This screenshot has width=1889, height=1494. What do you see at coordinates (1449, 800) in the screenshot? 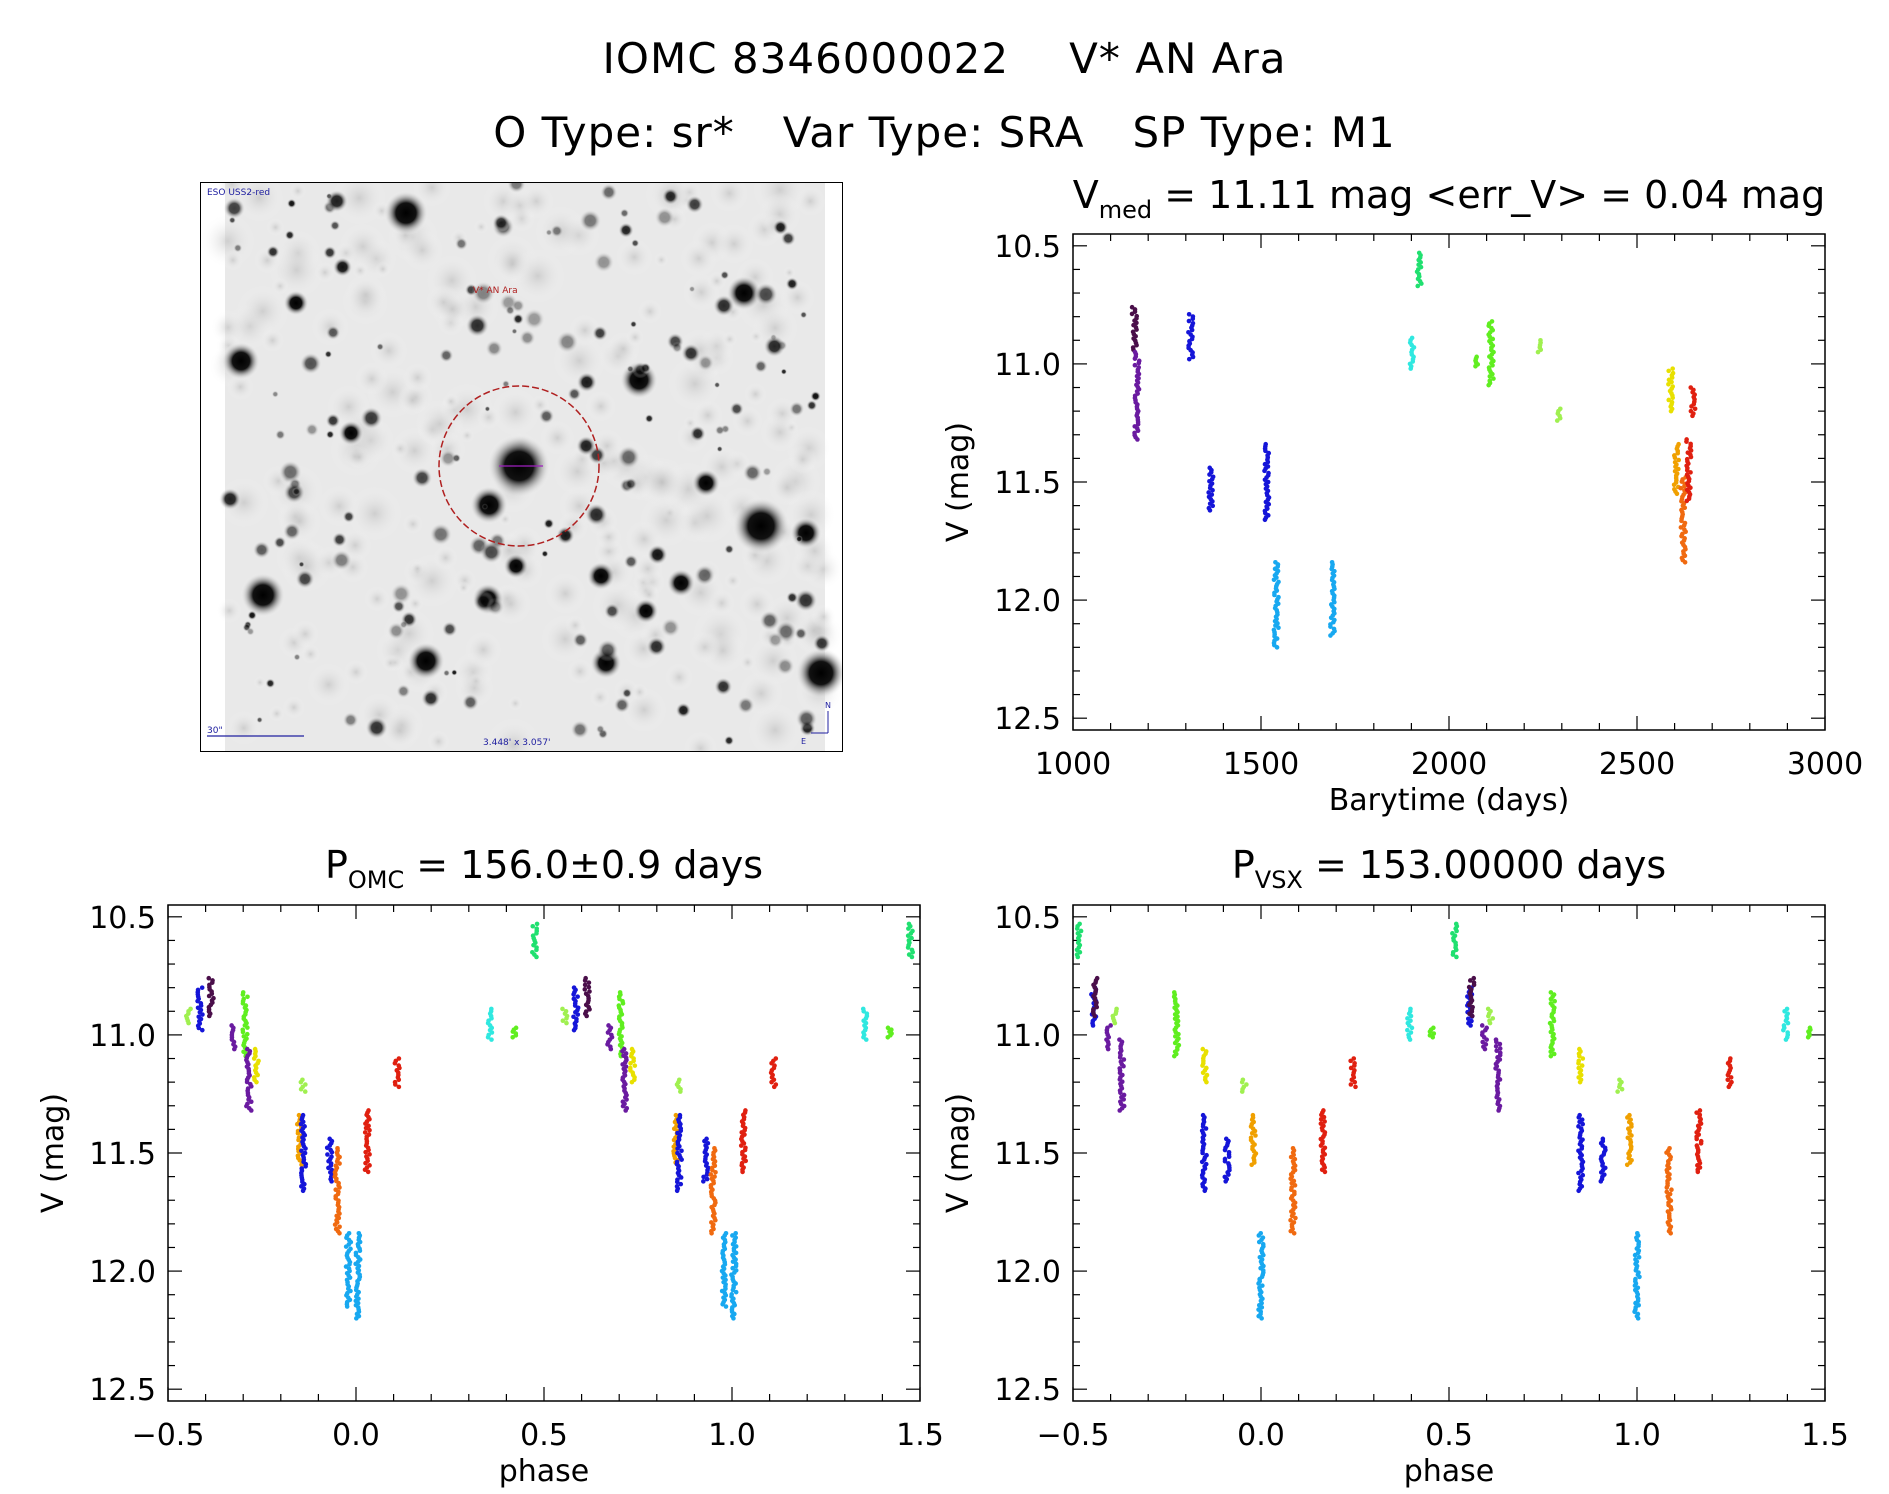
I see `x-axis-label: Barytime (days)` at bounding box center [1449, 800].